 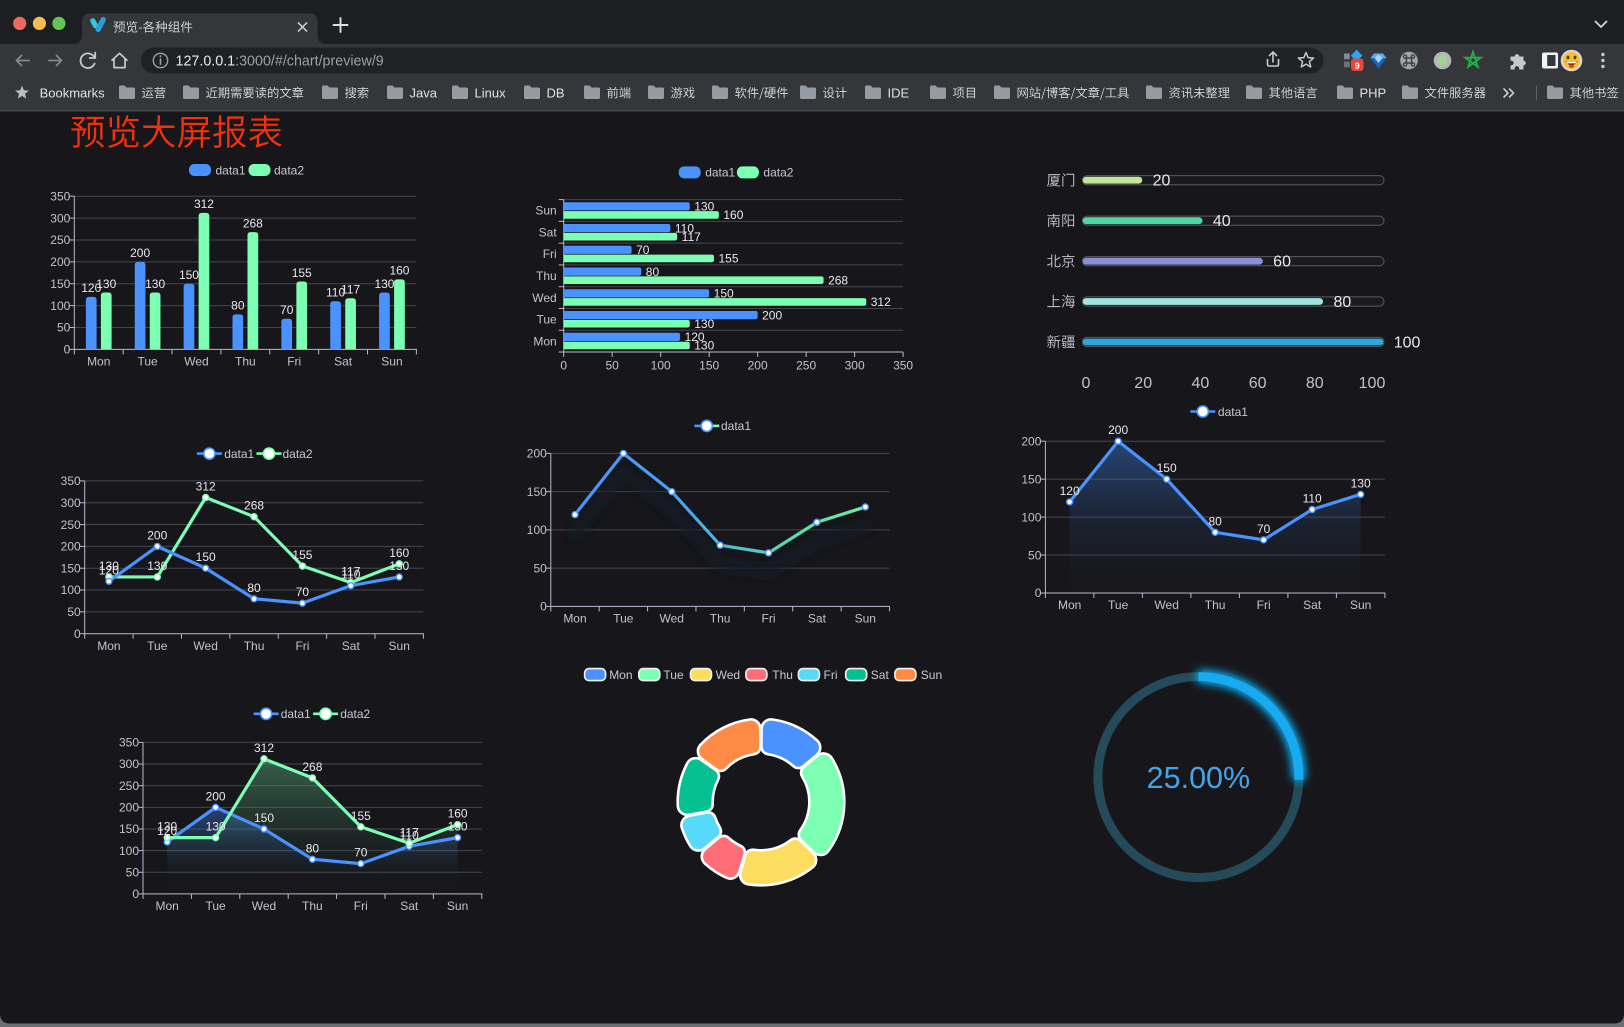 I want to click on svg-text: 160, so click(x=733, y=215).